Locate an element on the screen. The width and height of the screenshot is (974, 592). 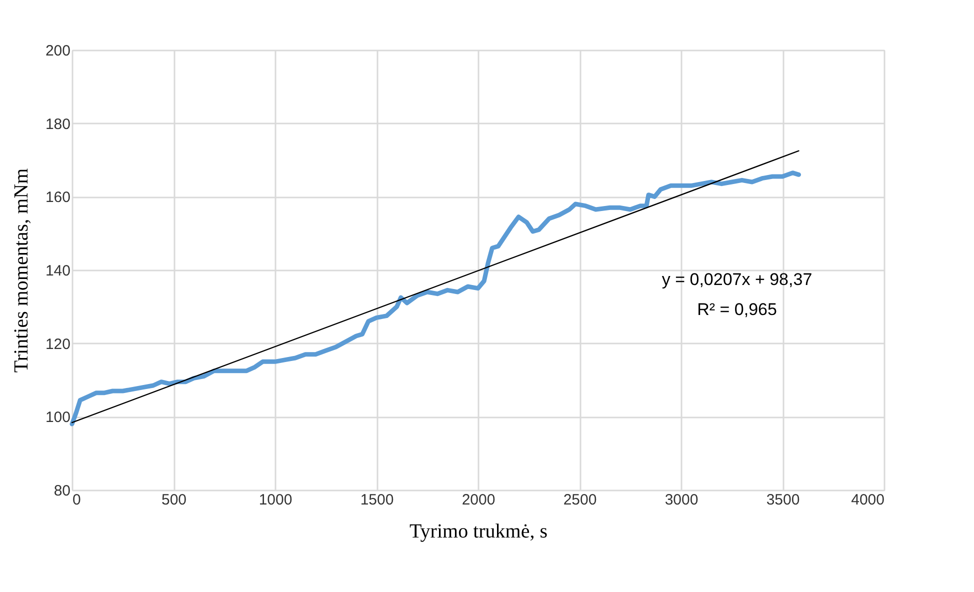
y-tick-label: 80 is located at coordinates (62, 491).